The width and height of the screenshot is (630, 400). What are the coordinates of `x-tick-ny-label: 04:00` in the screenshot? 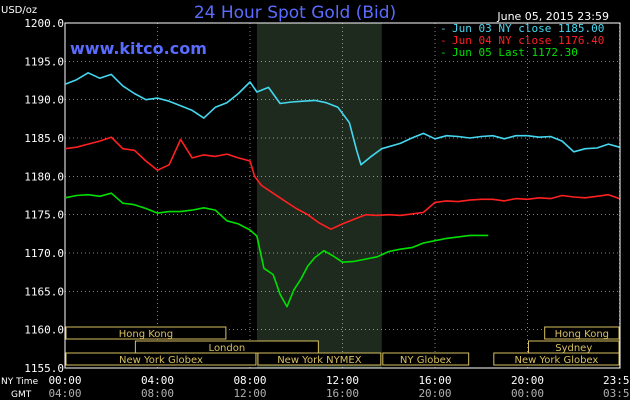 It's located at (157, 380).